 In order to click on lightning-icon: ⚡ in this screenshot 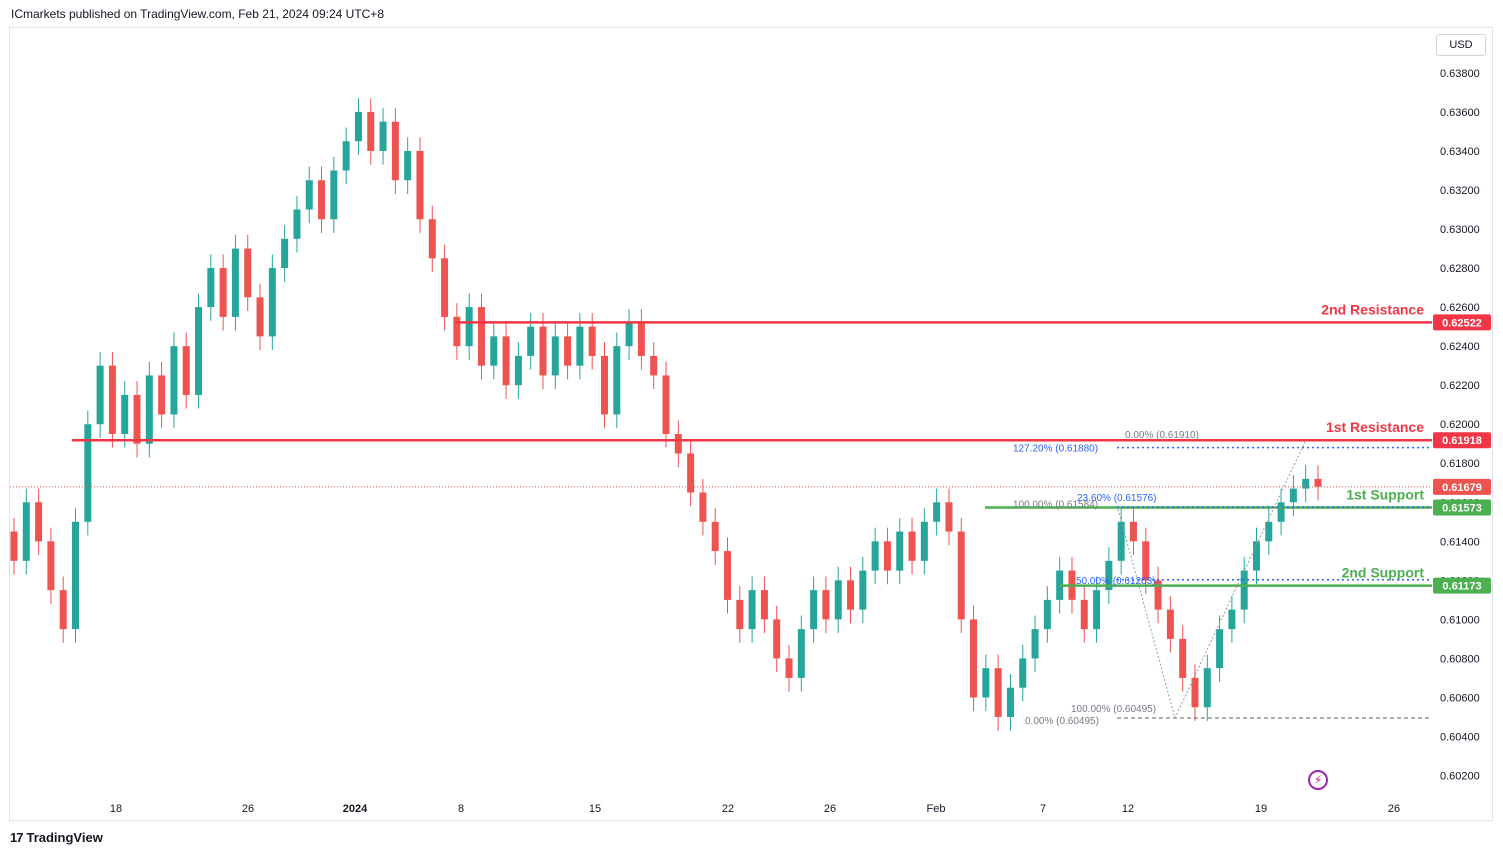, I will do `click(1318, 780)`.